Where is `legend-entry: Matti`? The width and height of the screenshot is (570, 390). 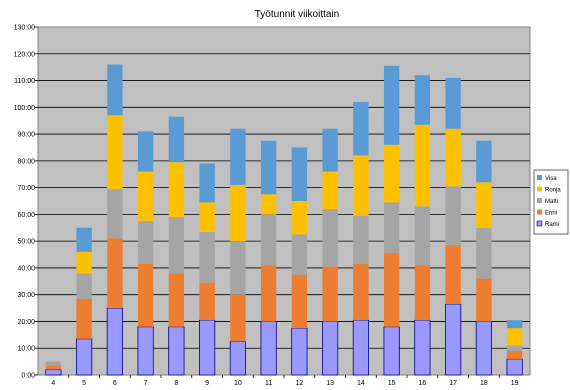 legend-entry: Matti is located at coordinates (551, 202).